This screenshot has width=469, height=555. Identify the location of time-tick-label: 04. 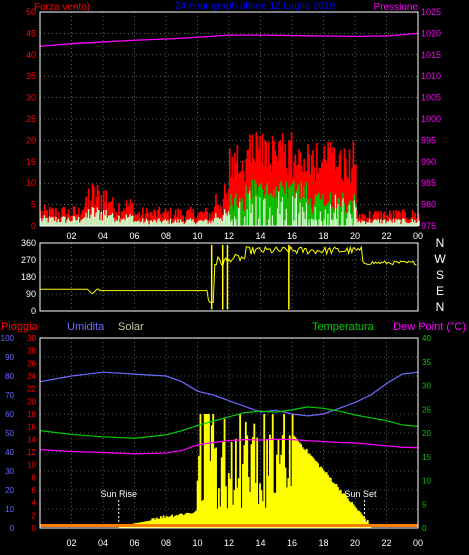
(103, 236).